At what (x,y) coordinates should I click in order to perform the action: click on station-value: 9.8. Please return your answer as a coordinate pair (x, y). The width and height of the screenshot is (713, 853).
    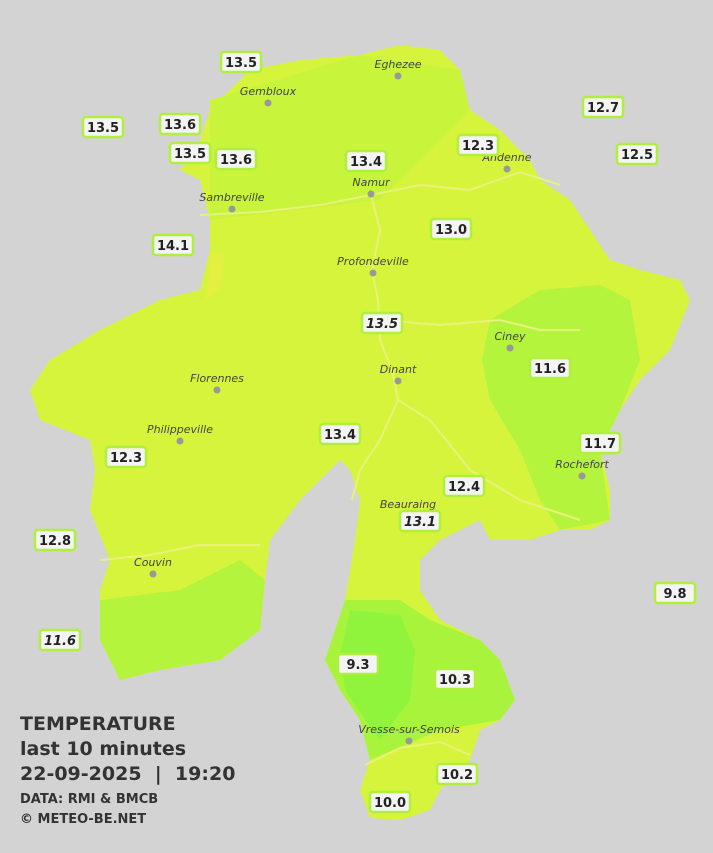
    Looking at the image, I should click on (674, 594).